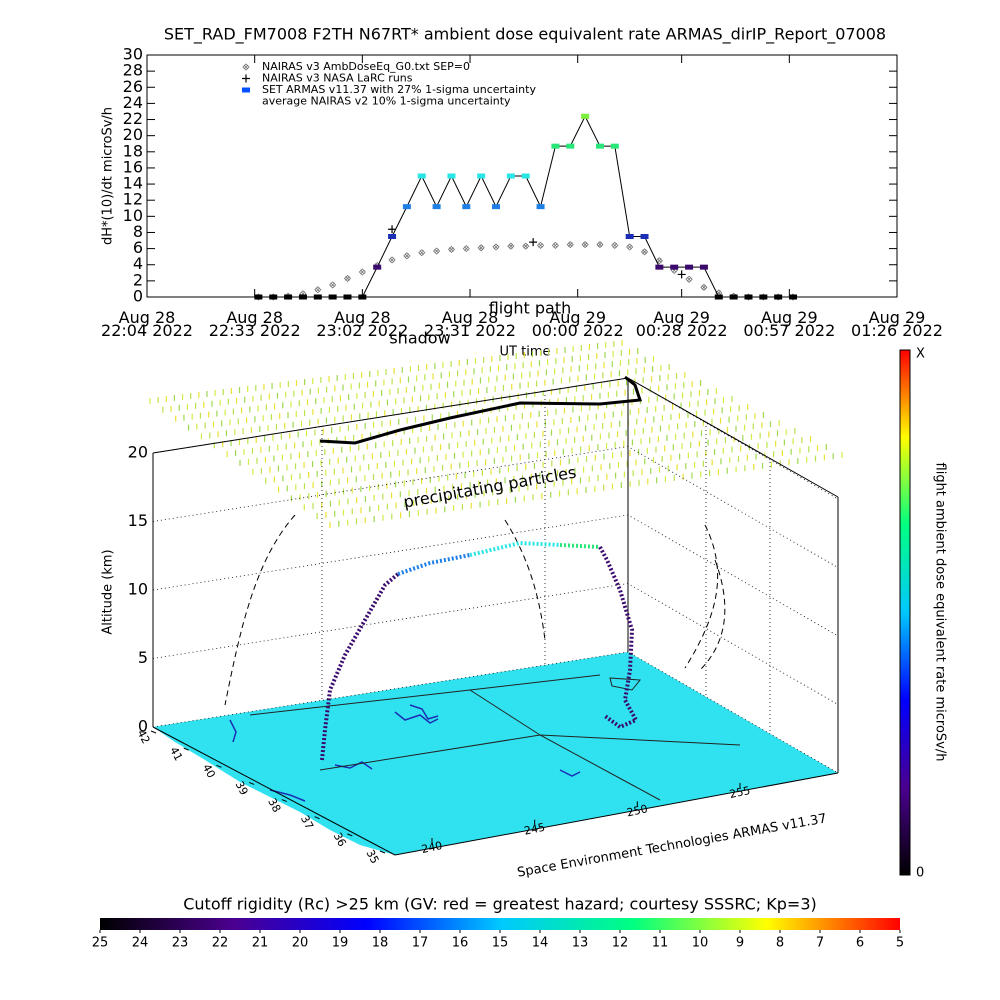 Image resolution: width=1000 pixels, height=1000 pixels. Describe the element at coordinates (133, 183) in the screenshot. I see `y-tick-label: 14` at that location.